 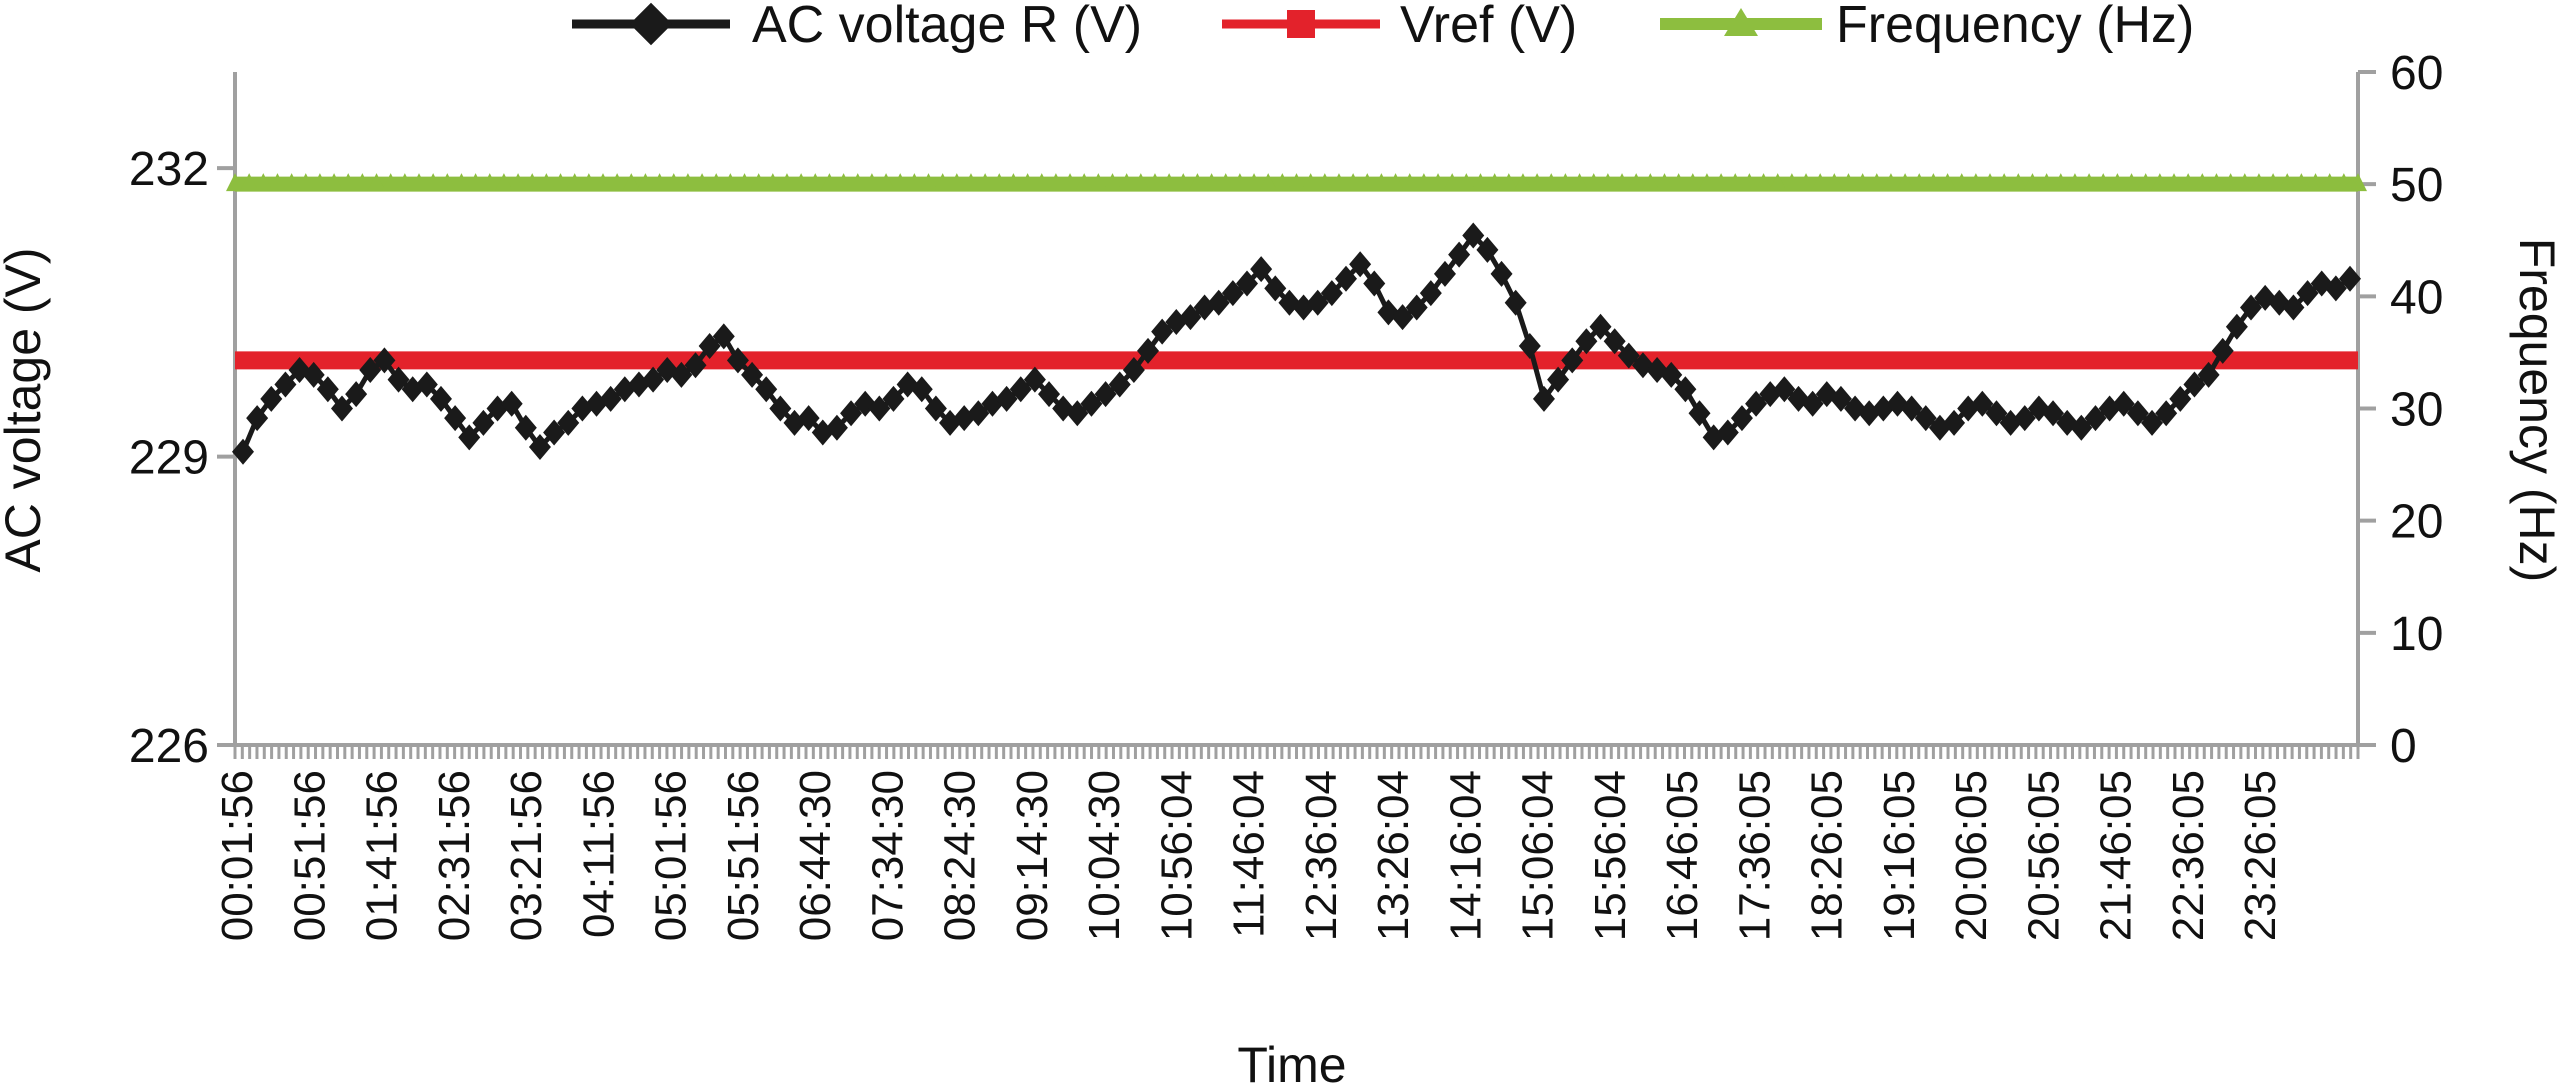 I want to click on x-tick-label: 14:16:04, so click(x=1465, y=855).